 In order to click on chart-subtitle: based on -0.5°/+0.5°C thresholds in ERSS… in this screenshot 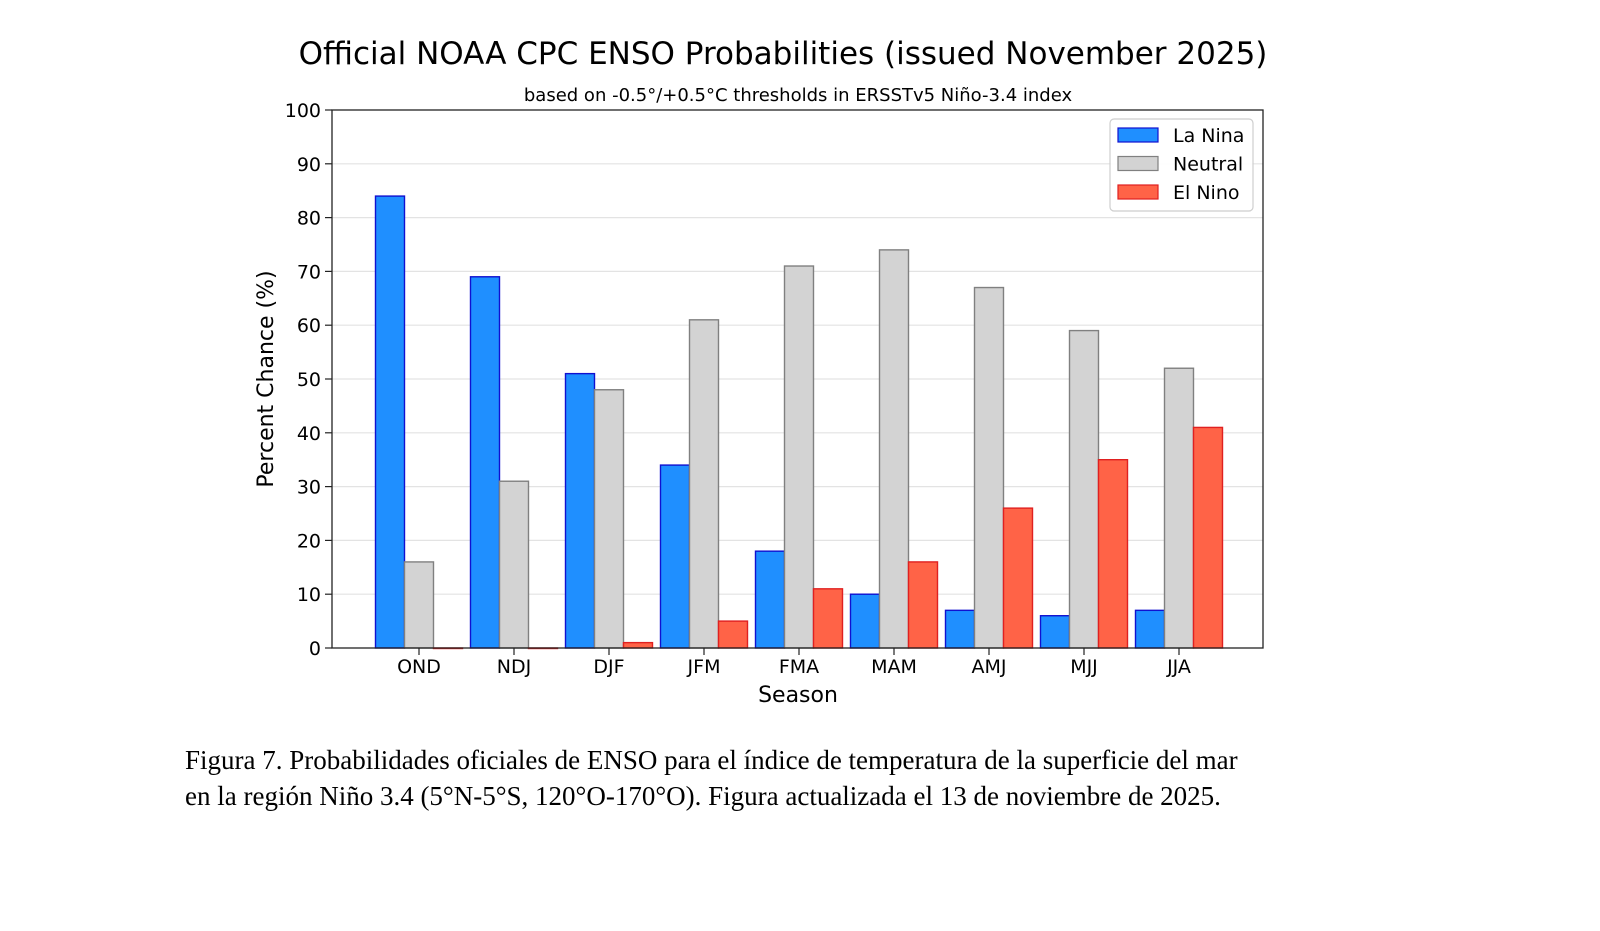, I will do `click(798, 95)`.